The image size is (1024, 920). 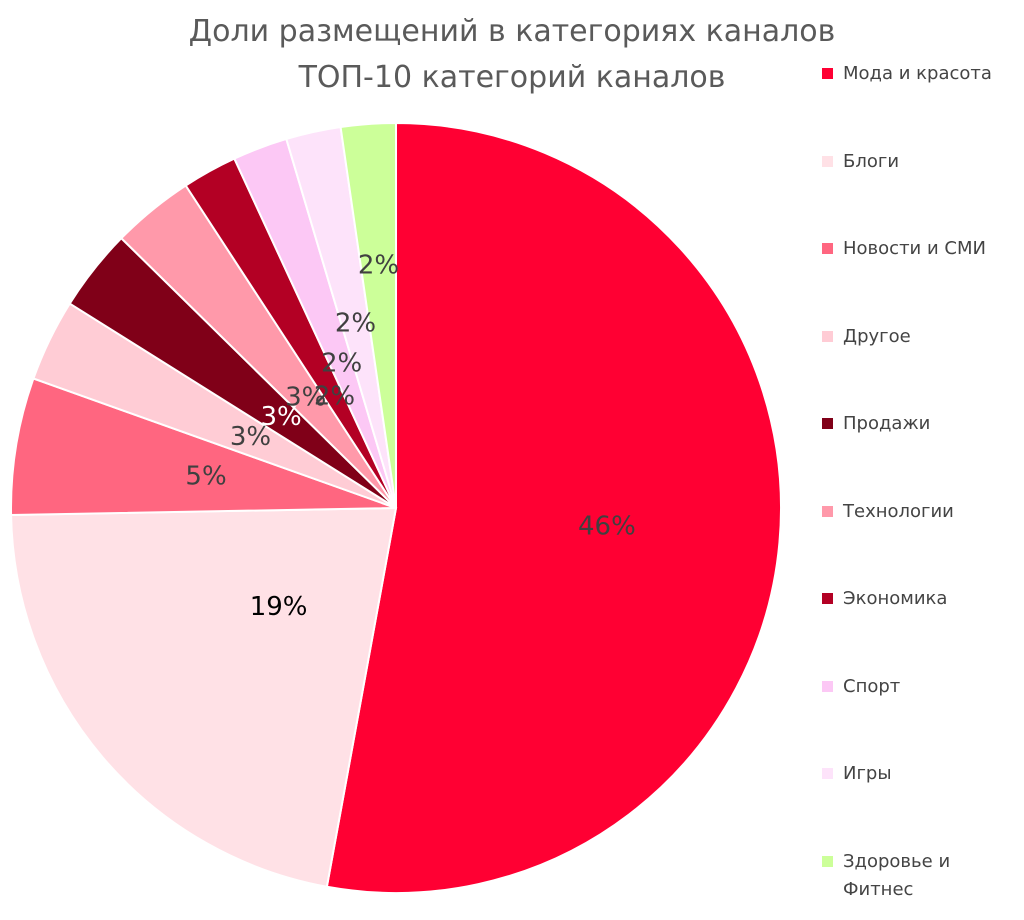 I want to click on legend-item: Игры, so click(x=922, y=774).